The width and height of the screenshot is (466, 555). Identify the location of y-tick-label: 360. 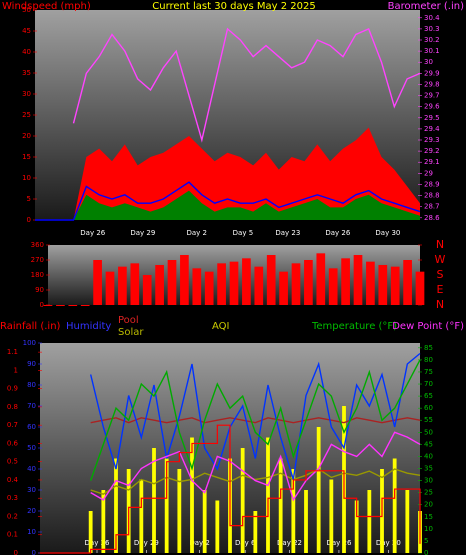
(37, 245).